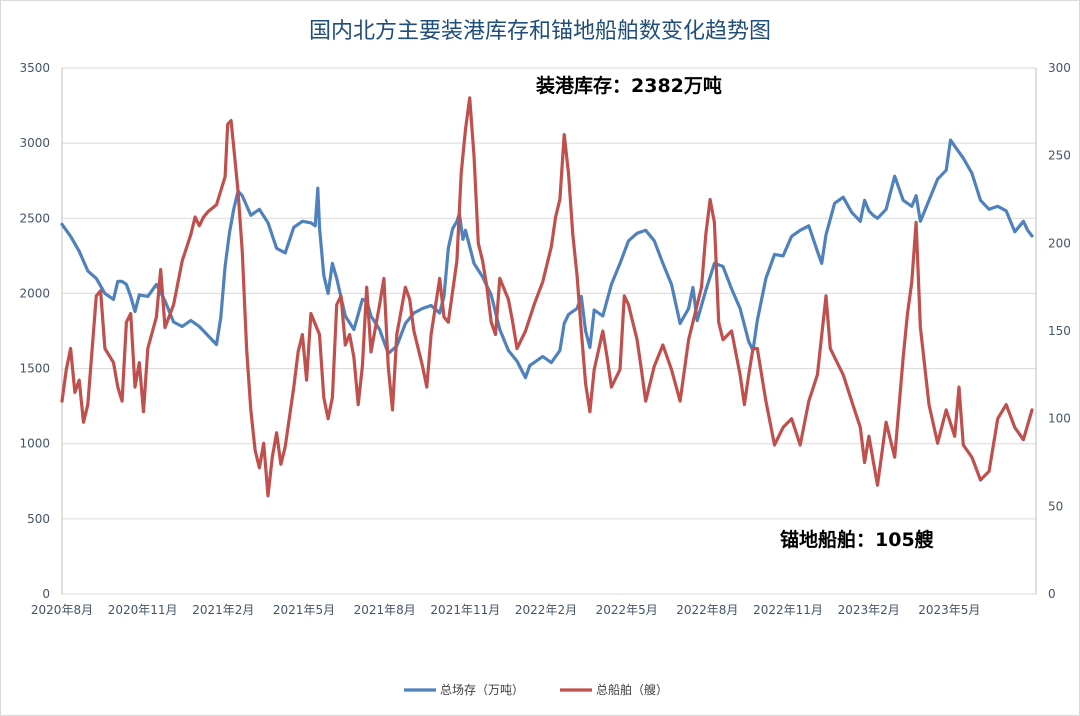 The width and height of the screenshot is (1080, 716). Describe the element at coordinates (788, 610) in the screenshot. I see `x-tick-label: 2022年11月` at that location.